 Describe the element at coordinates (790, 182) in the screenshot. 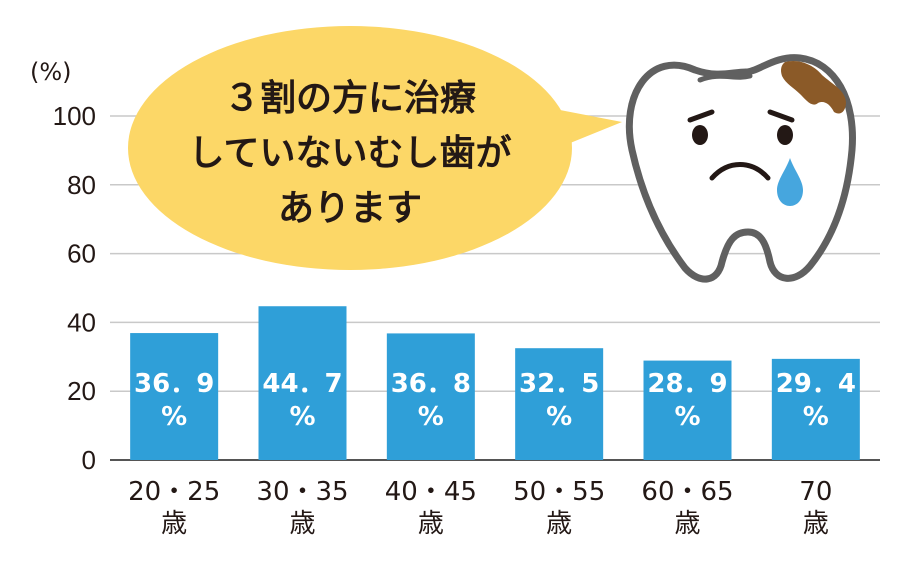

I see `tear-drop` at that location.